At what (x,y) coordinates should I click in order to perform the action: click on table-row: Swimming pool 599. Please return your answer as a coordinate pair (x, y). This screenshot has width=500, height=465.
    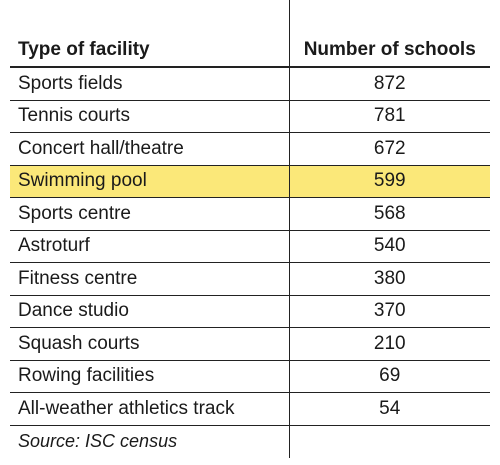
    Looking at the image, I should click on (250, 181).